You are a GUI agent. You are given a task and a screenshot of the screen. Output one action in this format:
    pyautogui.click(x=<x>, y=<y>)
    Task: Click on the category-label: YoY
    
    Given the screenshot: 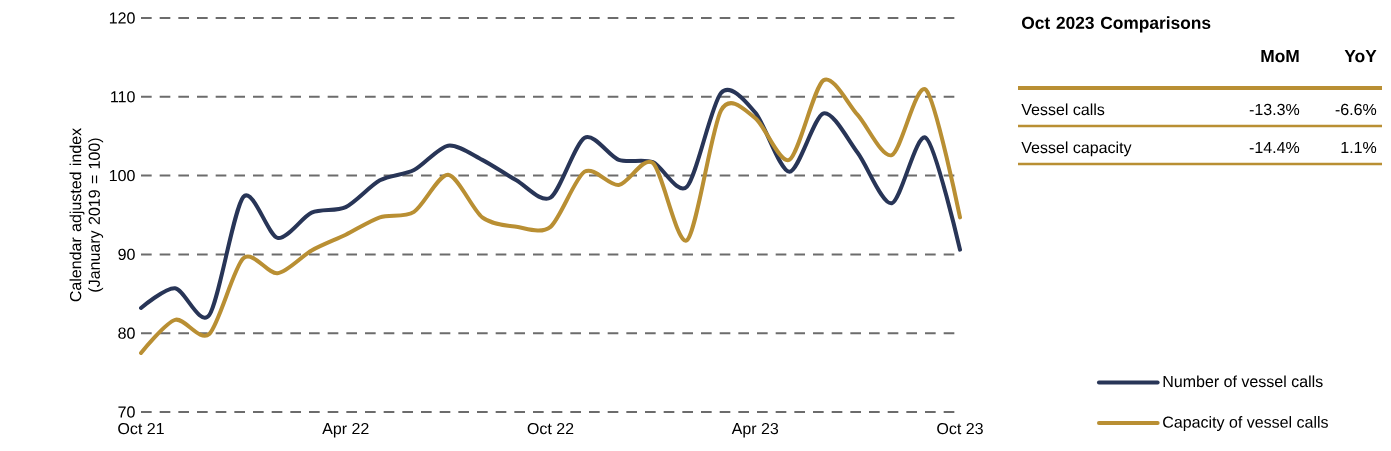 What is the action you would take?
    pyautogui.click(x=1360, y=56)
    